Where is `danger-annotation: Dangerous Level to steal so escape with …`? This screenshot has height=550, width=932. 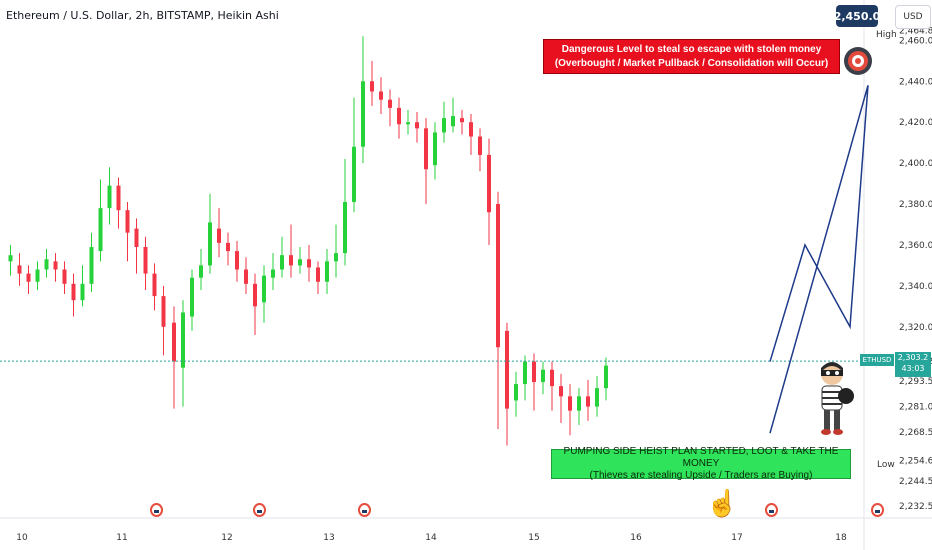
danger-annotation: Dangerous Level to steal so escape with … is located at coordinates (691, 56).